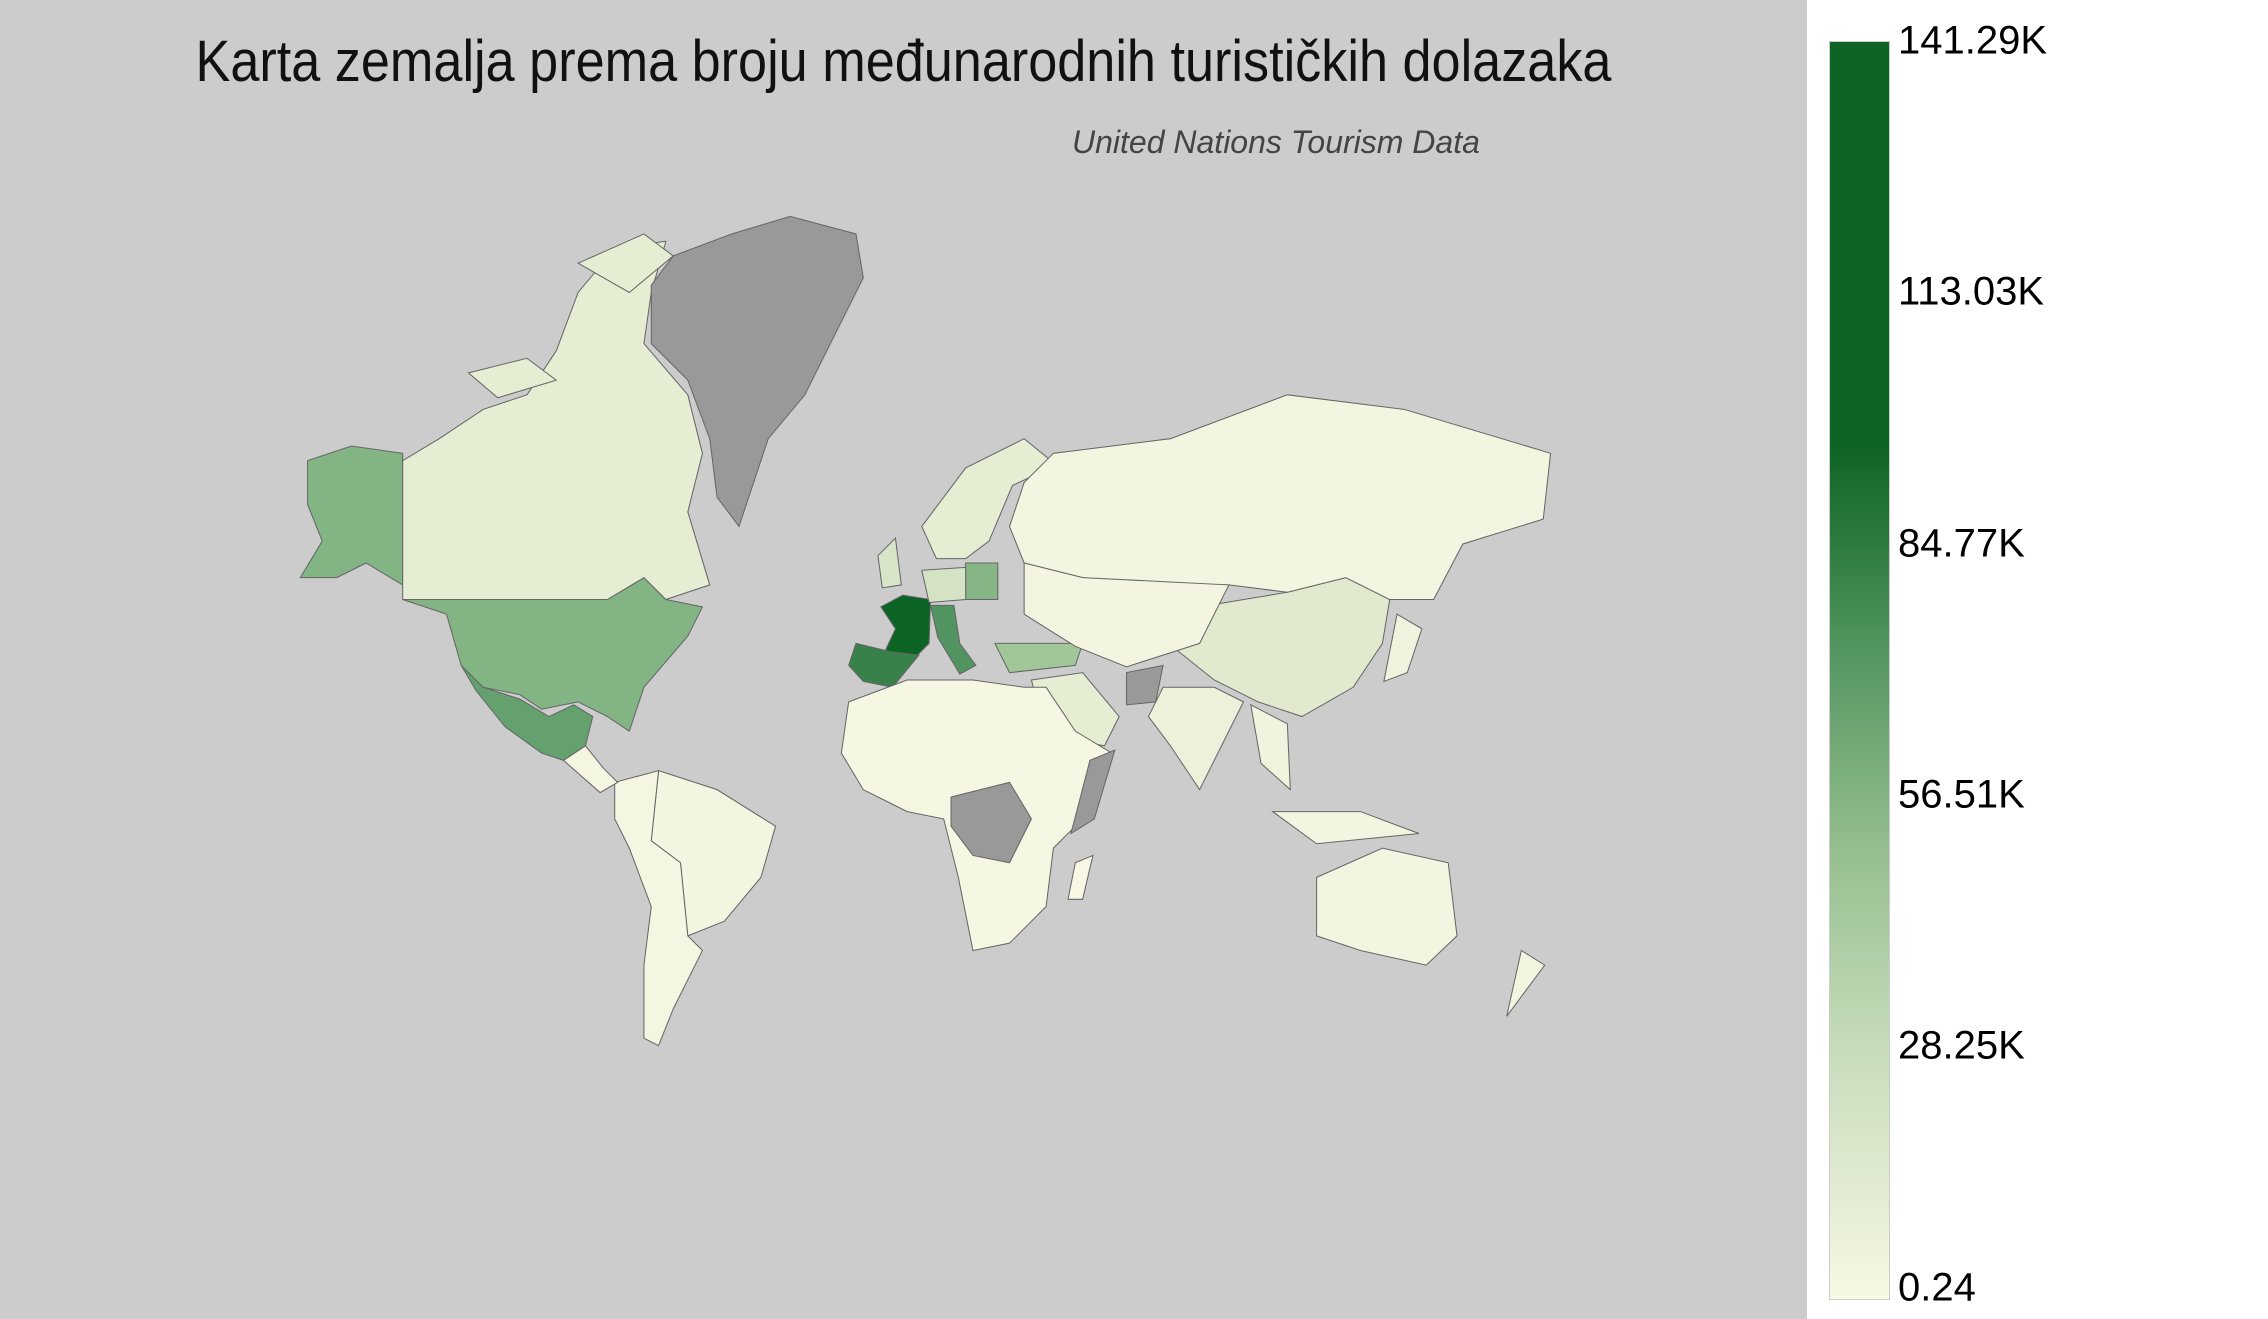 The width and height of the screenshot is (2268, 1319). I want to click on region-central-america, so click(590, 769).